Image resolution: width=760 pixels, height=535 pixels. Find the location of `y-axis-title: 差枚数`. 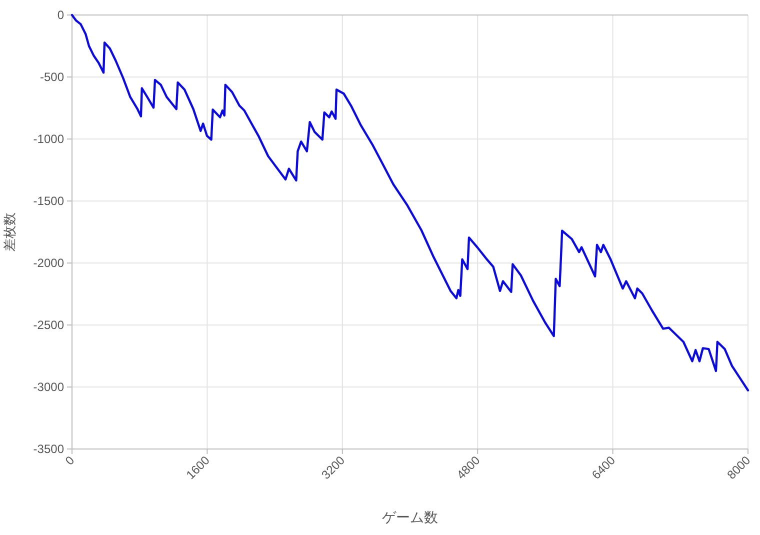

y-axis-title: 差枚数 is located at coordinates (9, 232).